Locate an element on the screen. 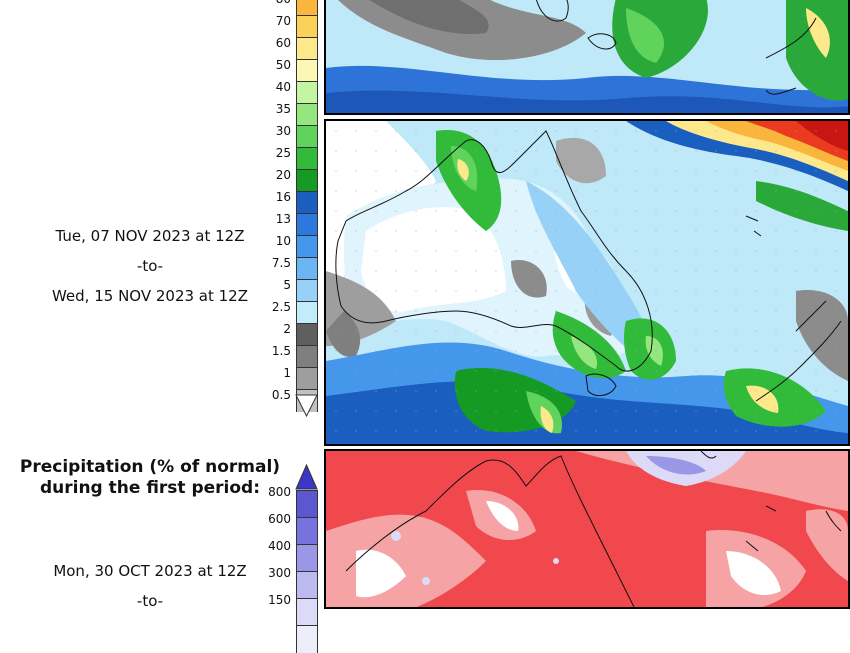 The image size is (850, 653). period-separator: -to- is located at coordinates (150, 266).